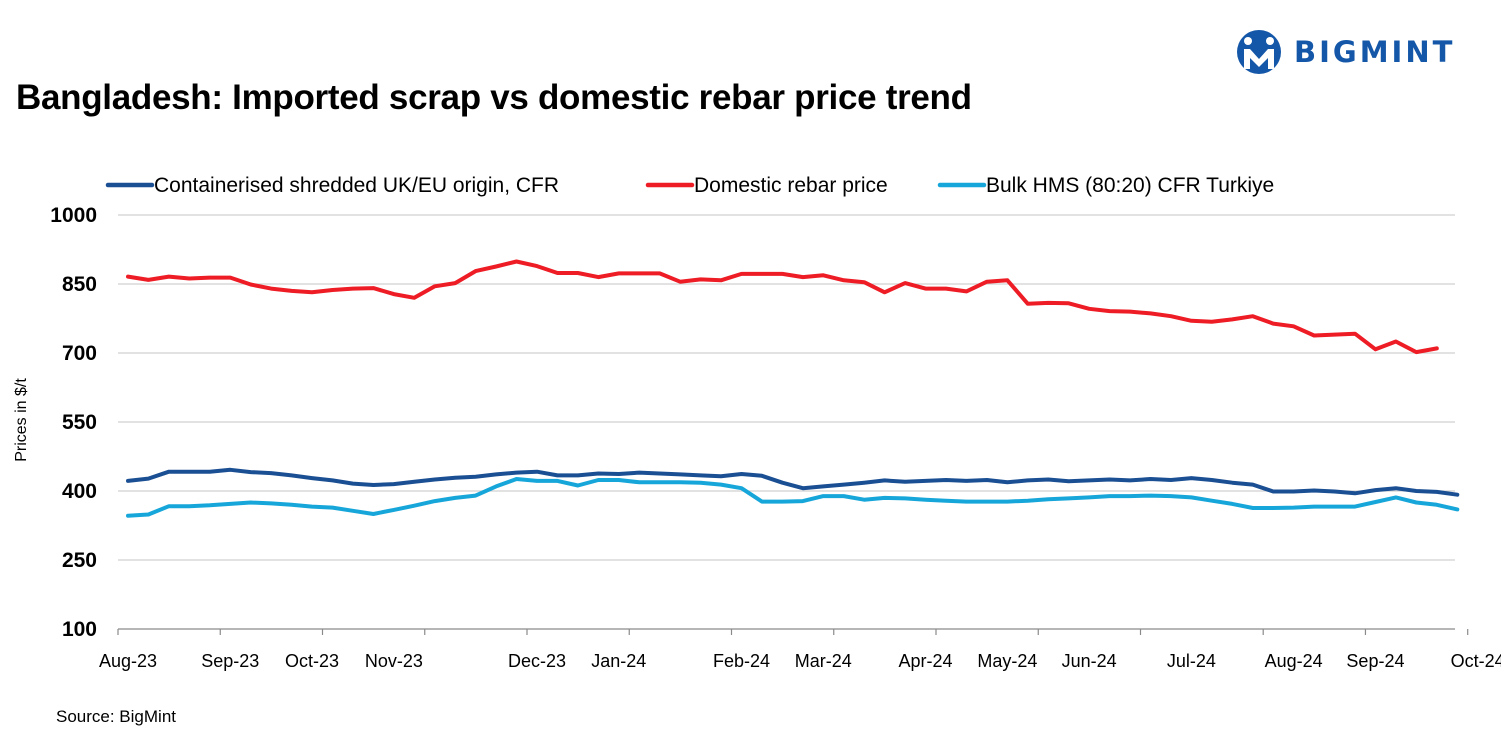  What do you see at coordinates (1476, 661) in the screenshot?
I see `x-tick-label: Oct-24` at bounding box center [1476, 661].